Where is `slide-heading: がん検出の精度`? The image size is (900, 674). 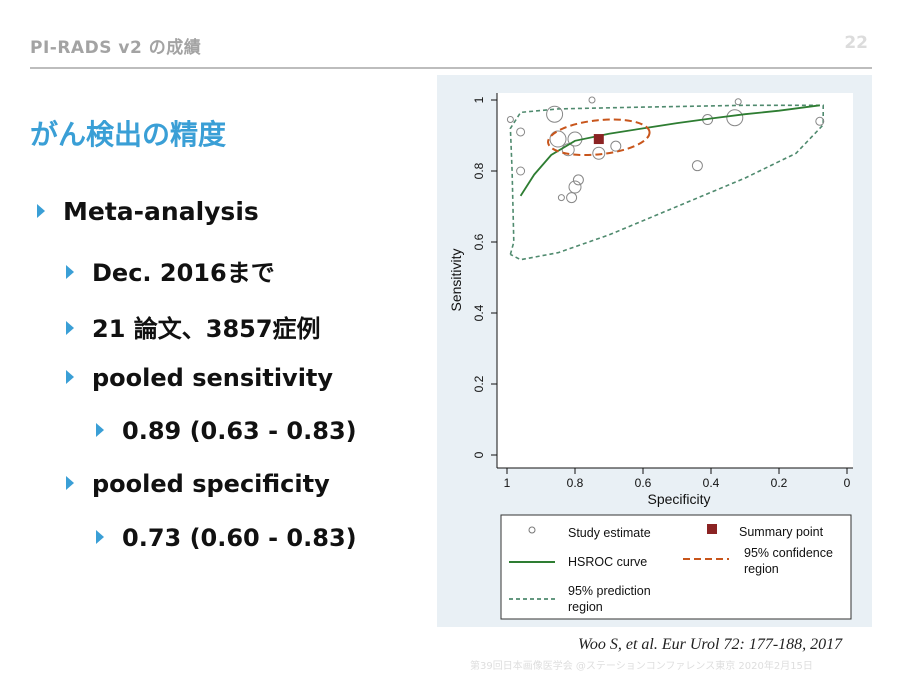
slide-heading: がん検出の精度 is located at coordinates (128, 134).